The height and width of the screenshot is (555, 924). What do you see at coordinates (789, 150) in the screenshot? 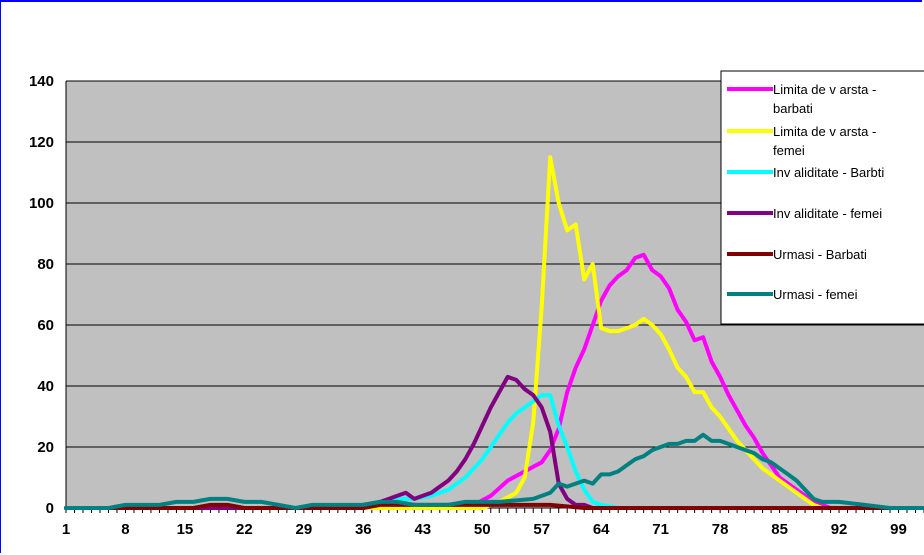
I see `legend-label: femei` at bounding box center [789, 150].